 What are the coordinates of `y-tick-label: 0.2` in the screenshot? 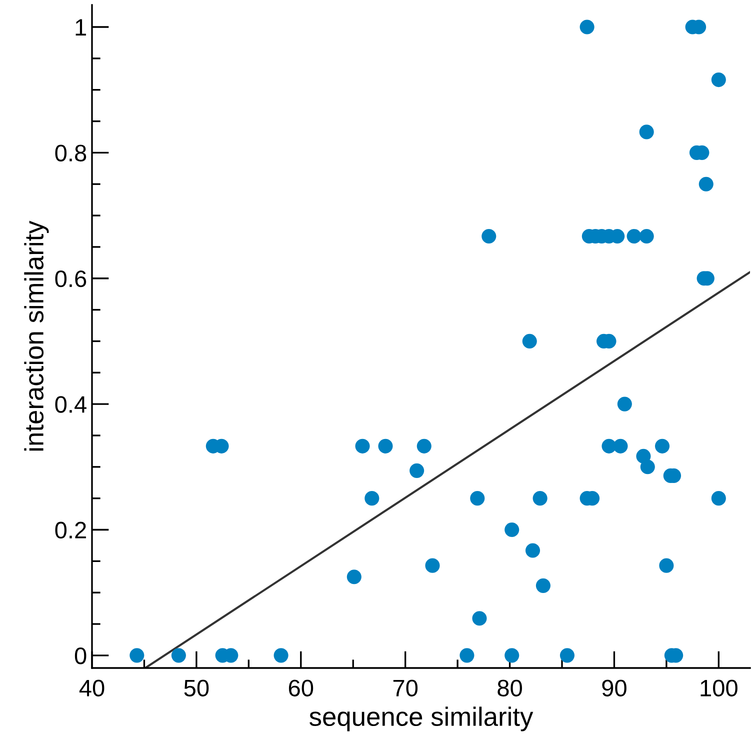 It's located at (70, 530).